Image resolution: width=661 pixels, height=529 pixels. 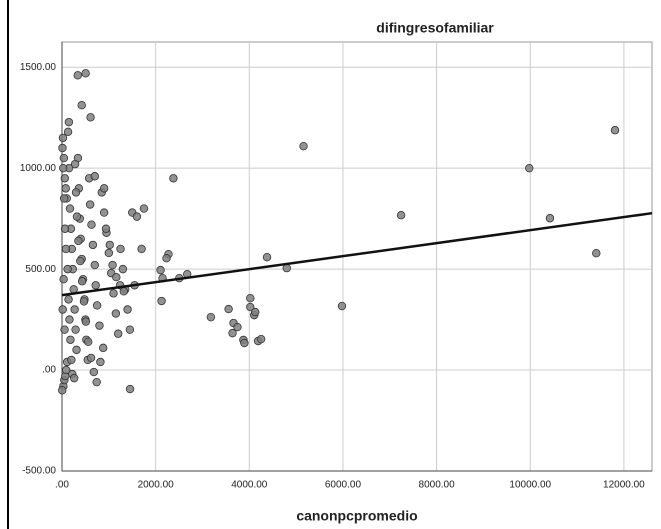 What do you see at coordinates (437, 485) in the screenshot?
I see `x-tick-label: 8000.00` at bounding box center [437, 485].